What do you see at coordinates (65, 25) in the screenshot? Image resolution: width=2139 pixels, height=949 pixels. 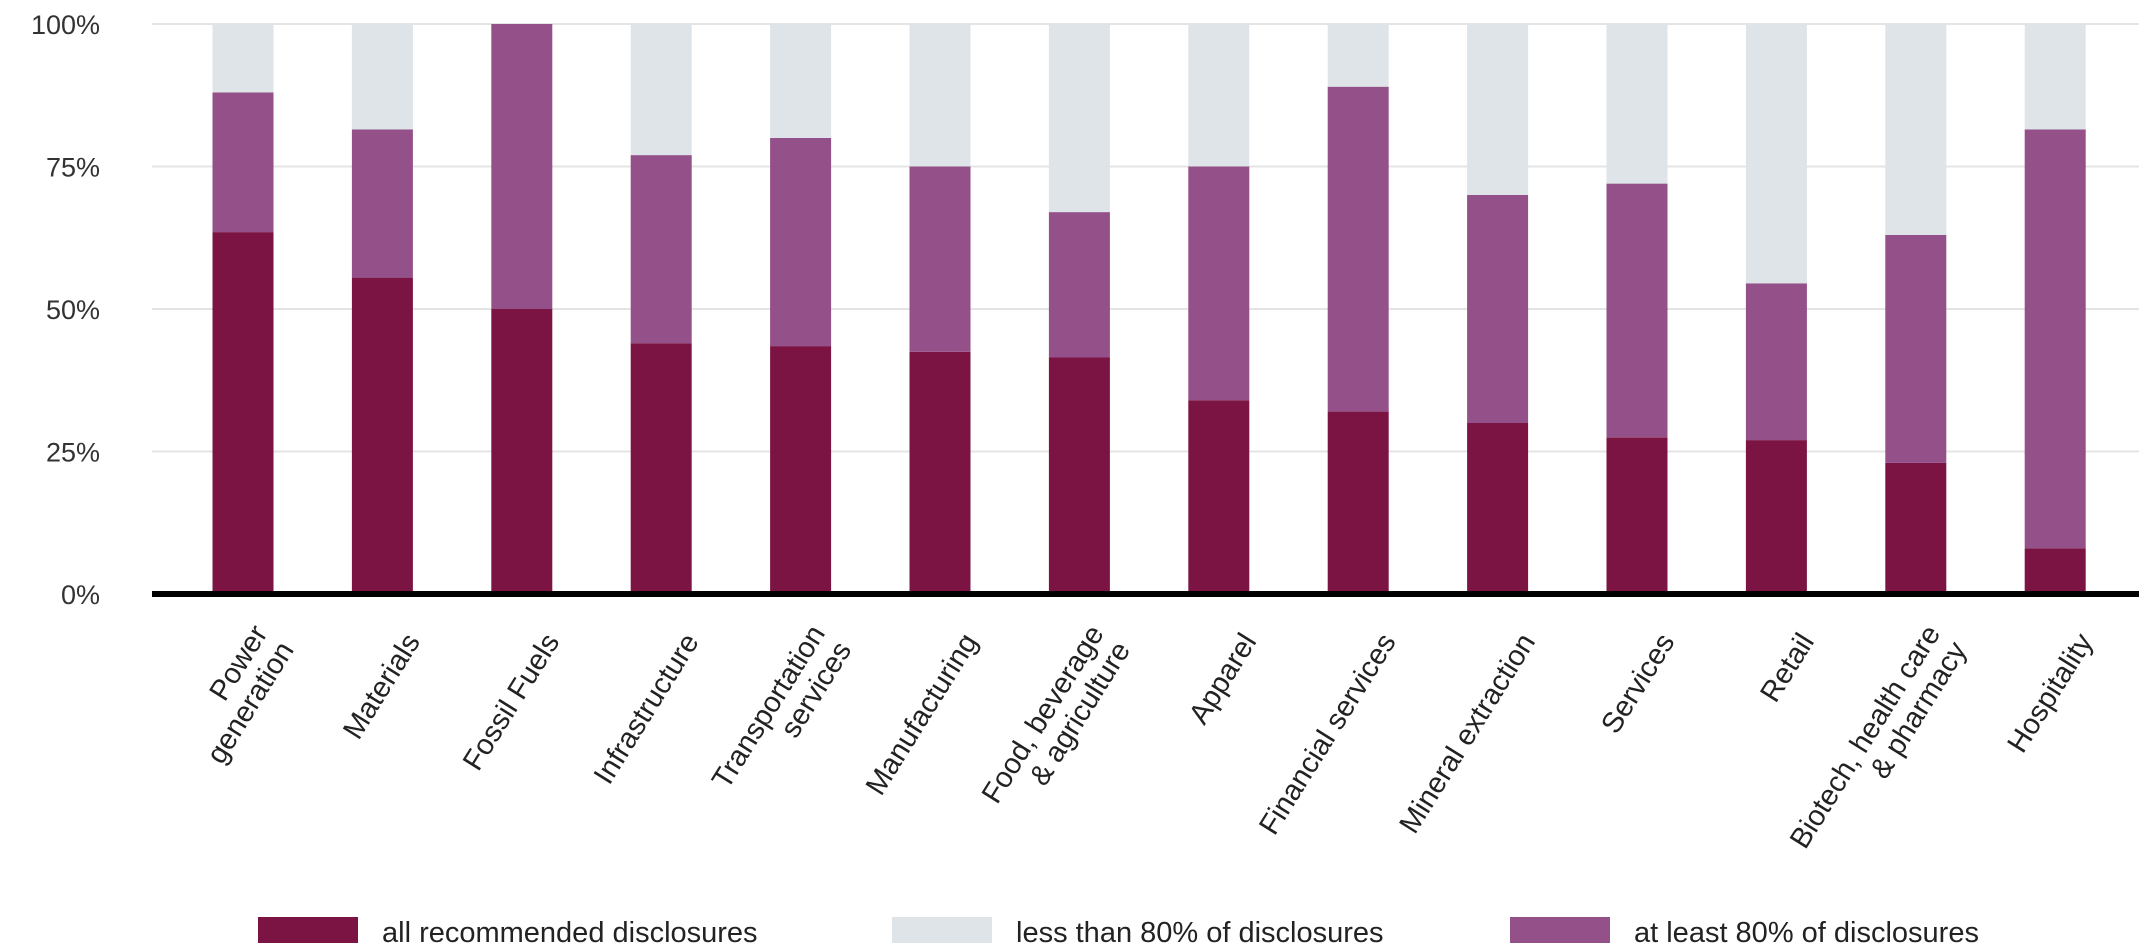 I see `y-tick-label: 100%` at bounding box center [65, 25].